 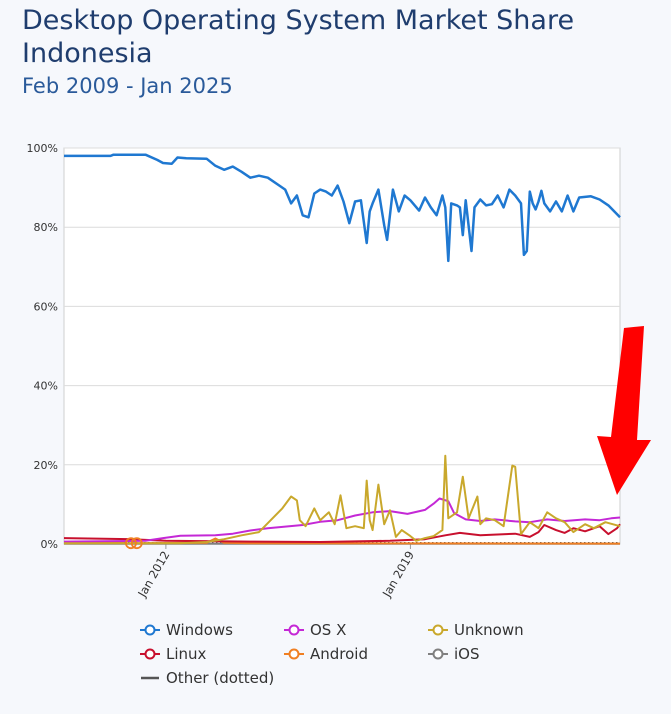 What do you see at coordinates (150, 678) in the screenshot?
I see `dash-icon` at bounding box center [150, 678].